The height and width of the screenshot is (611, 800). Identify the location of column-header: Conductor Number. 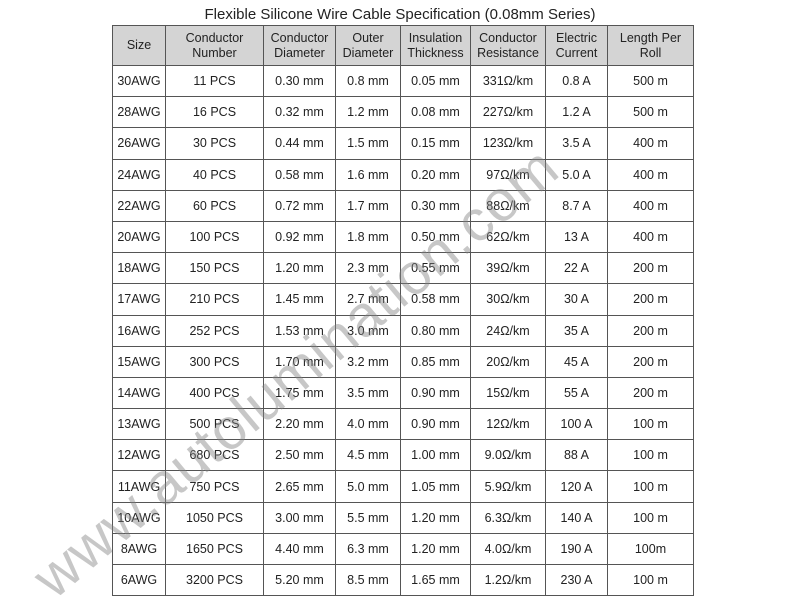
(214, 45).